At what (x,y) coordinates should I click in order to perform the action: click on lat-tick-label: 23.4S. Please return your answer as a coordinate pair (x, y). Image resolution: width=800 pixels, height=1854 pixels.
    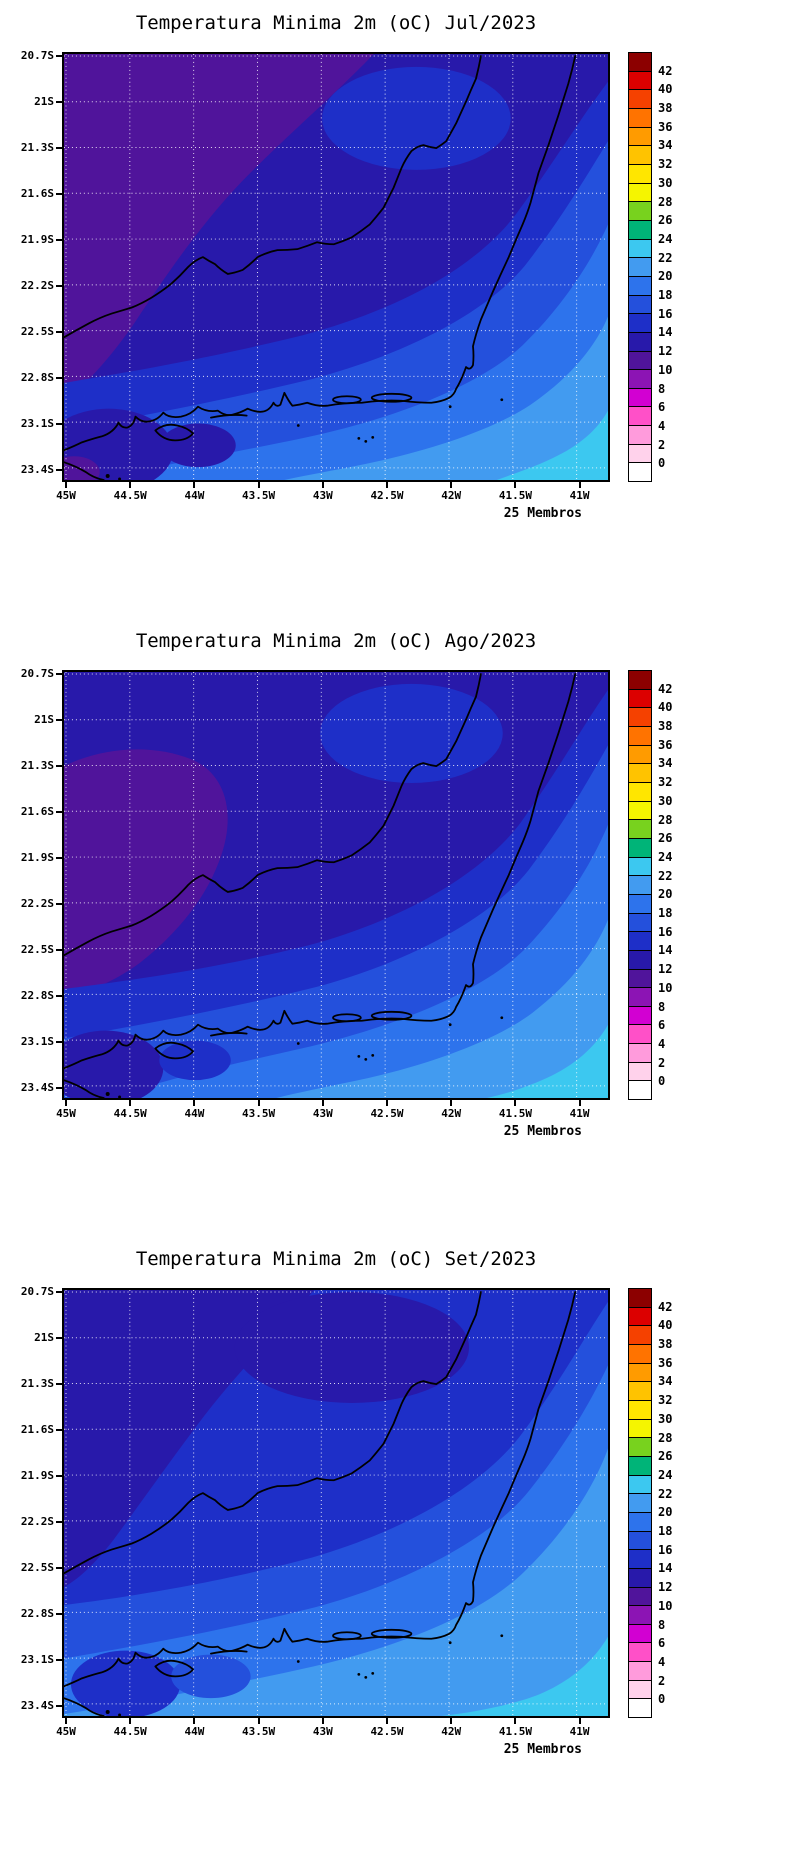
    Looking at the image, I should click on (37, 1705).